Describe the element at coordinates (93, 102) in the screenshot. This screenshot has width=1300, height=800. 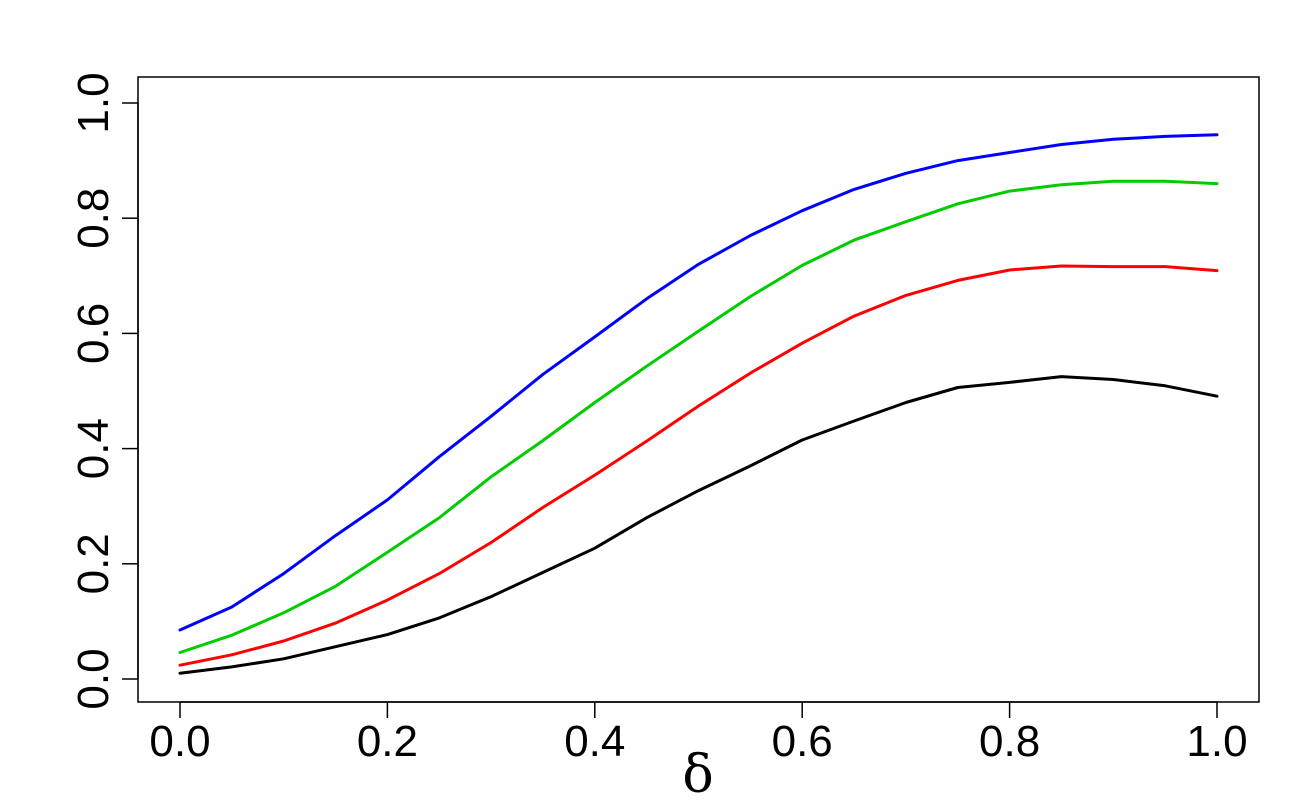
I see `y-tick-label: 1.0` at that location.